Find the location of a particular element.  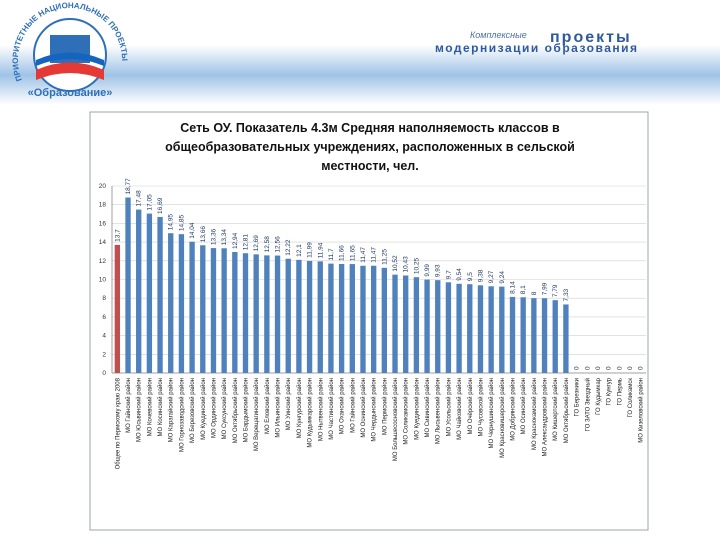

y-tick-label: 16 is located at coordinates (103, 223).